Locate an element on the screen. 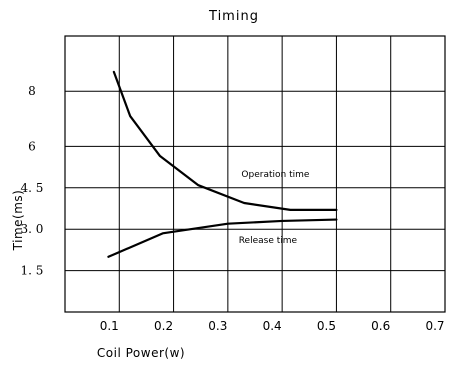  x-tick-label-1: 0.2 is located at coordinates (163, 326).